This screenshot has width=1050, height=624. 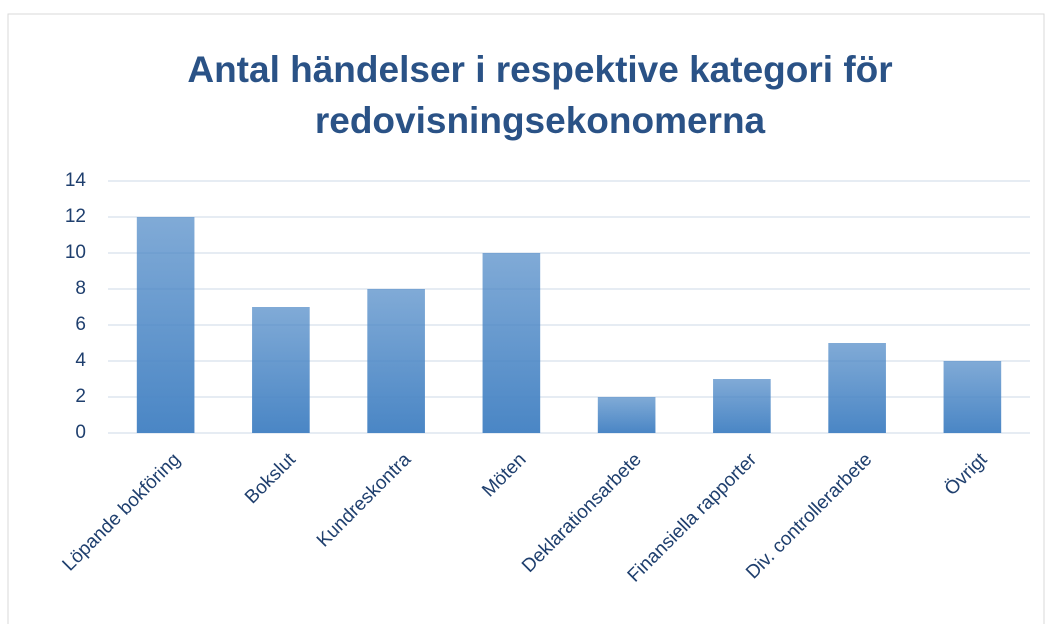 I want to click on y-tick-label: 0, so click(x=80, y=432).